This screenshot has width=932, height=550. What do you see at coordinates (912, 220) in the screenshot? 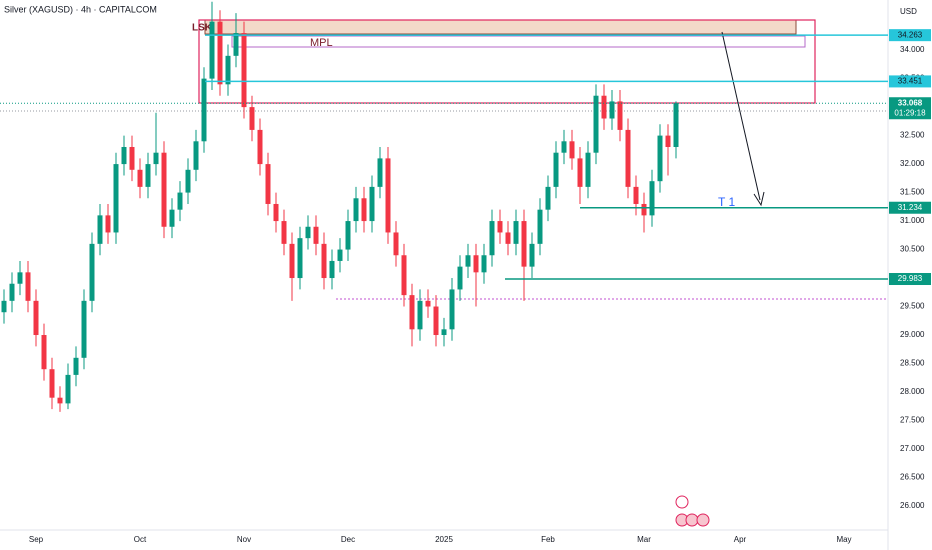
I see `y-tick-label: 31.000` at bounding box center [912, 220].